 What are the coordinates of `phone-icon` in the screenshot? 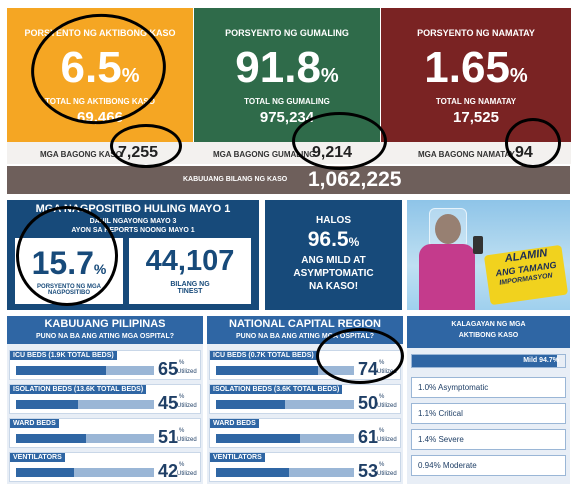 It's located at (478, 245).